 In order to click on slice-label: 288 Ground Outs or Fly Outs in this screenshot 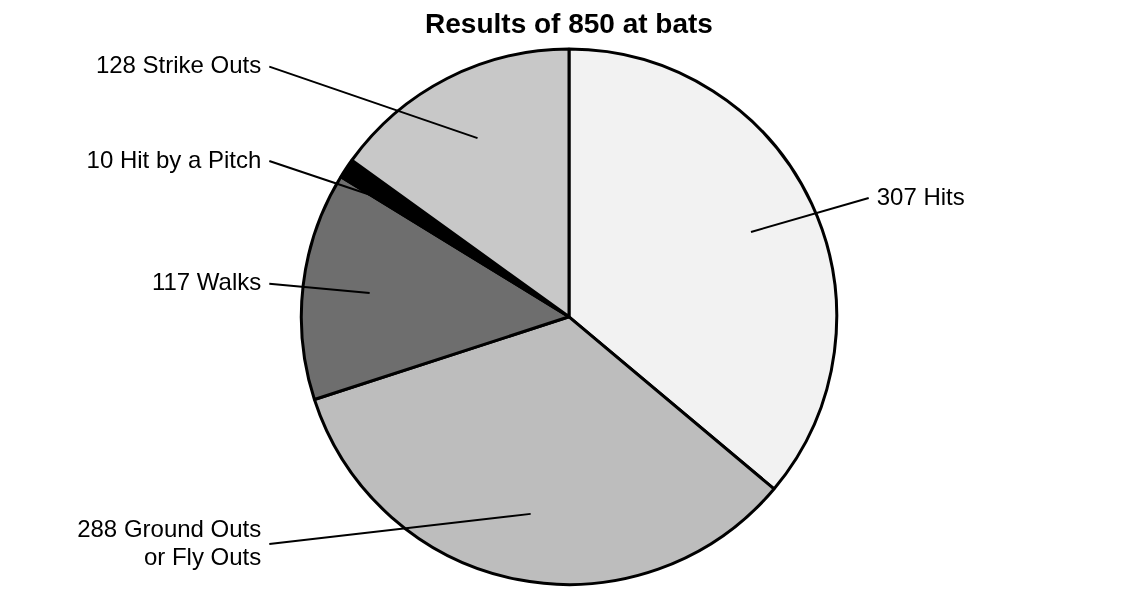, I will do `click(169, 542)`.